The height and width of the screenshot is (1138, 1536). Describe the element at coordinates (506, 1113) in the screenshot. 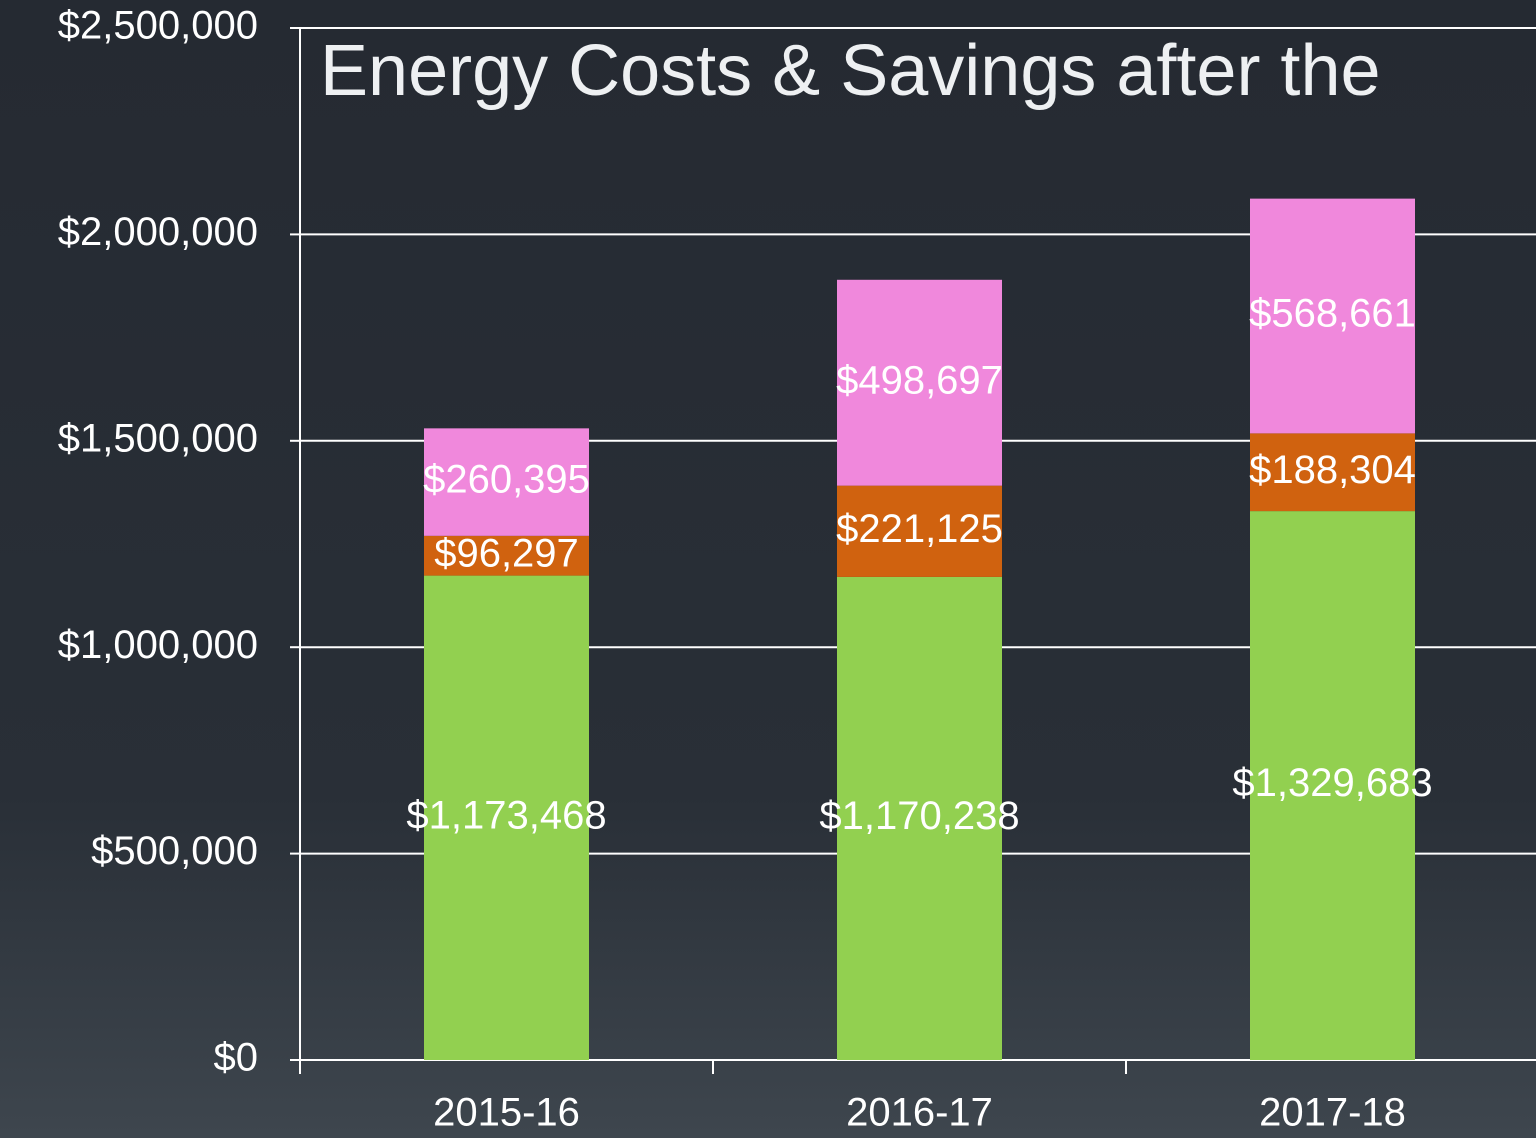

I see `x-tick-label: 2015-16` at that location.